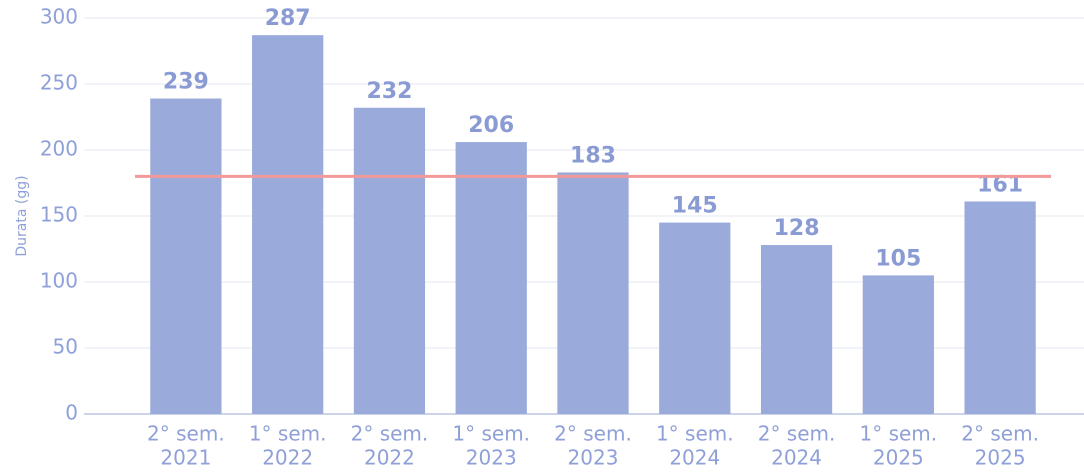 This screenshot has width=1084, height=472. I want to click on value-label: 239, so click(186, 82).